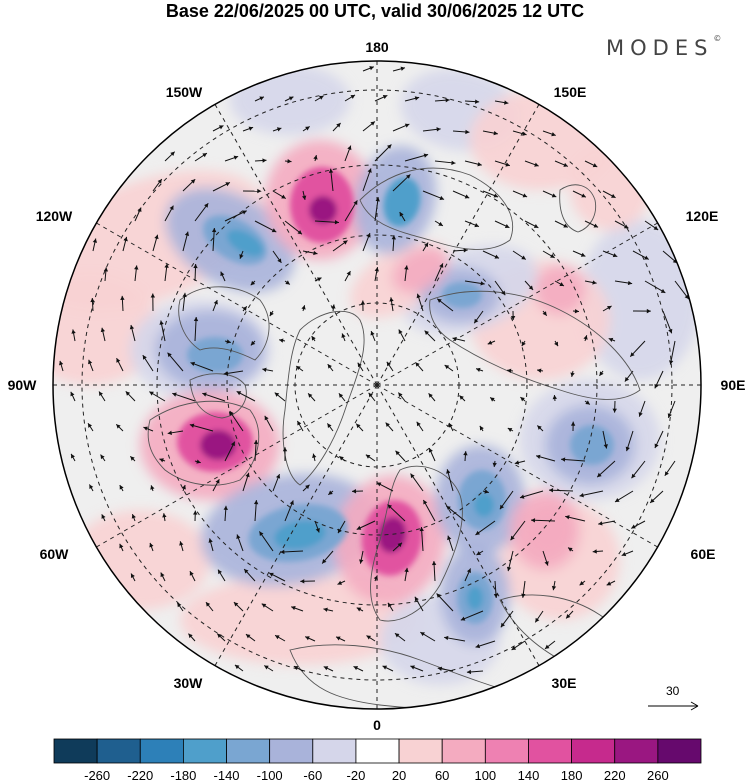 This screenshot has width=750, height=783. Describe the element at coordinates (572, 775) in the screenshot. I see `colorbar-tick-label: 180` at that location.